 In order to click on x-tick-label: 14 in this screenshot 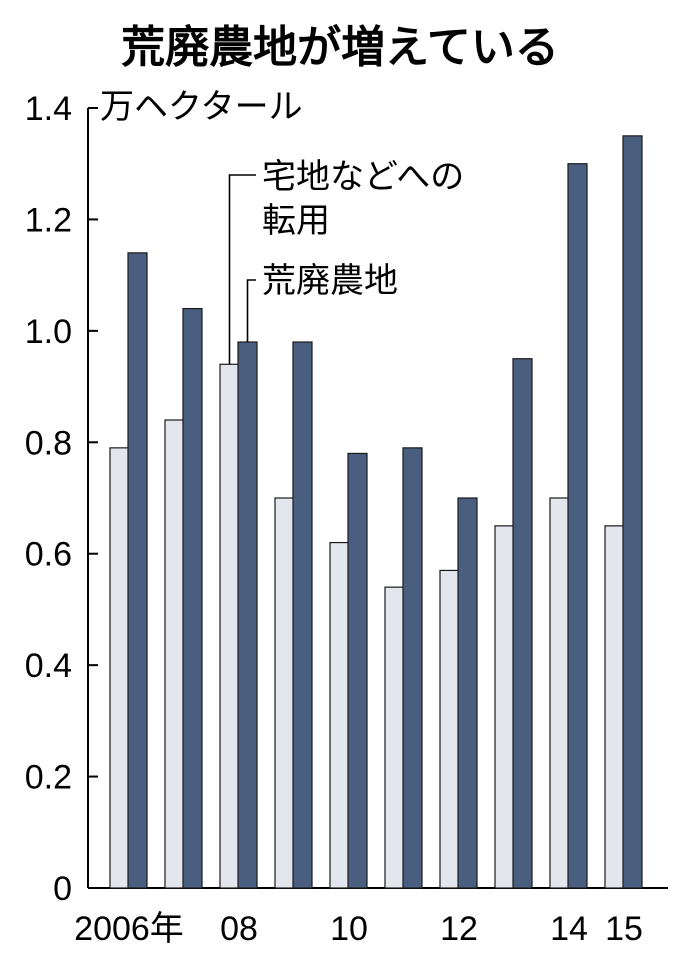, I will do `click(569, 929)`.